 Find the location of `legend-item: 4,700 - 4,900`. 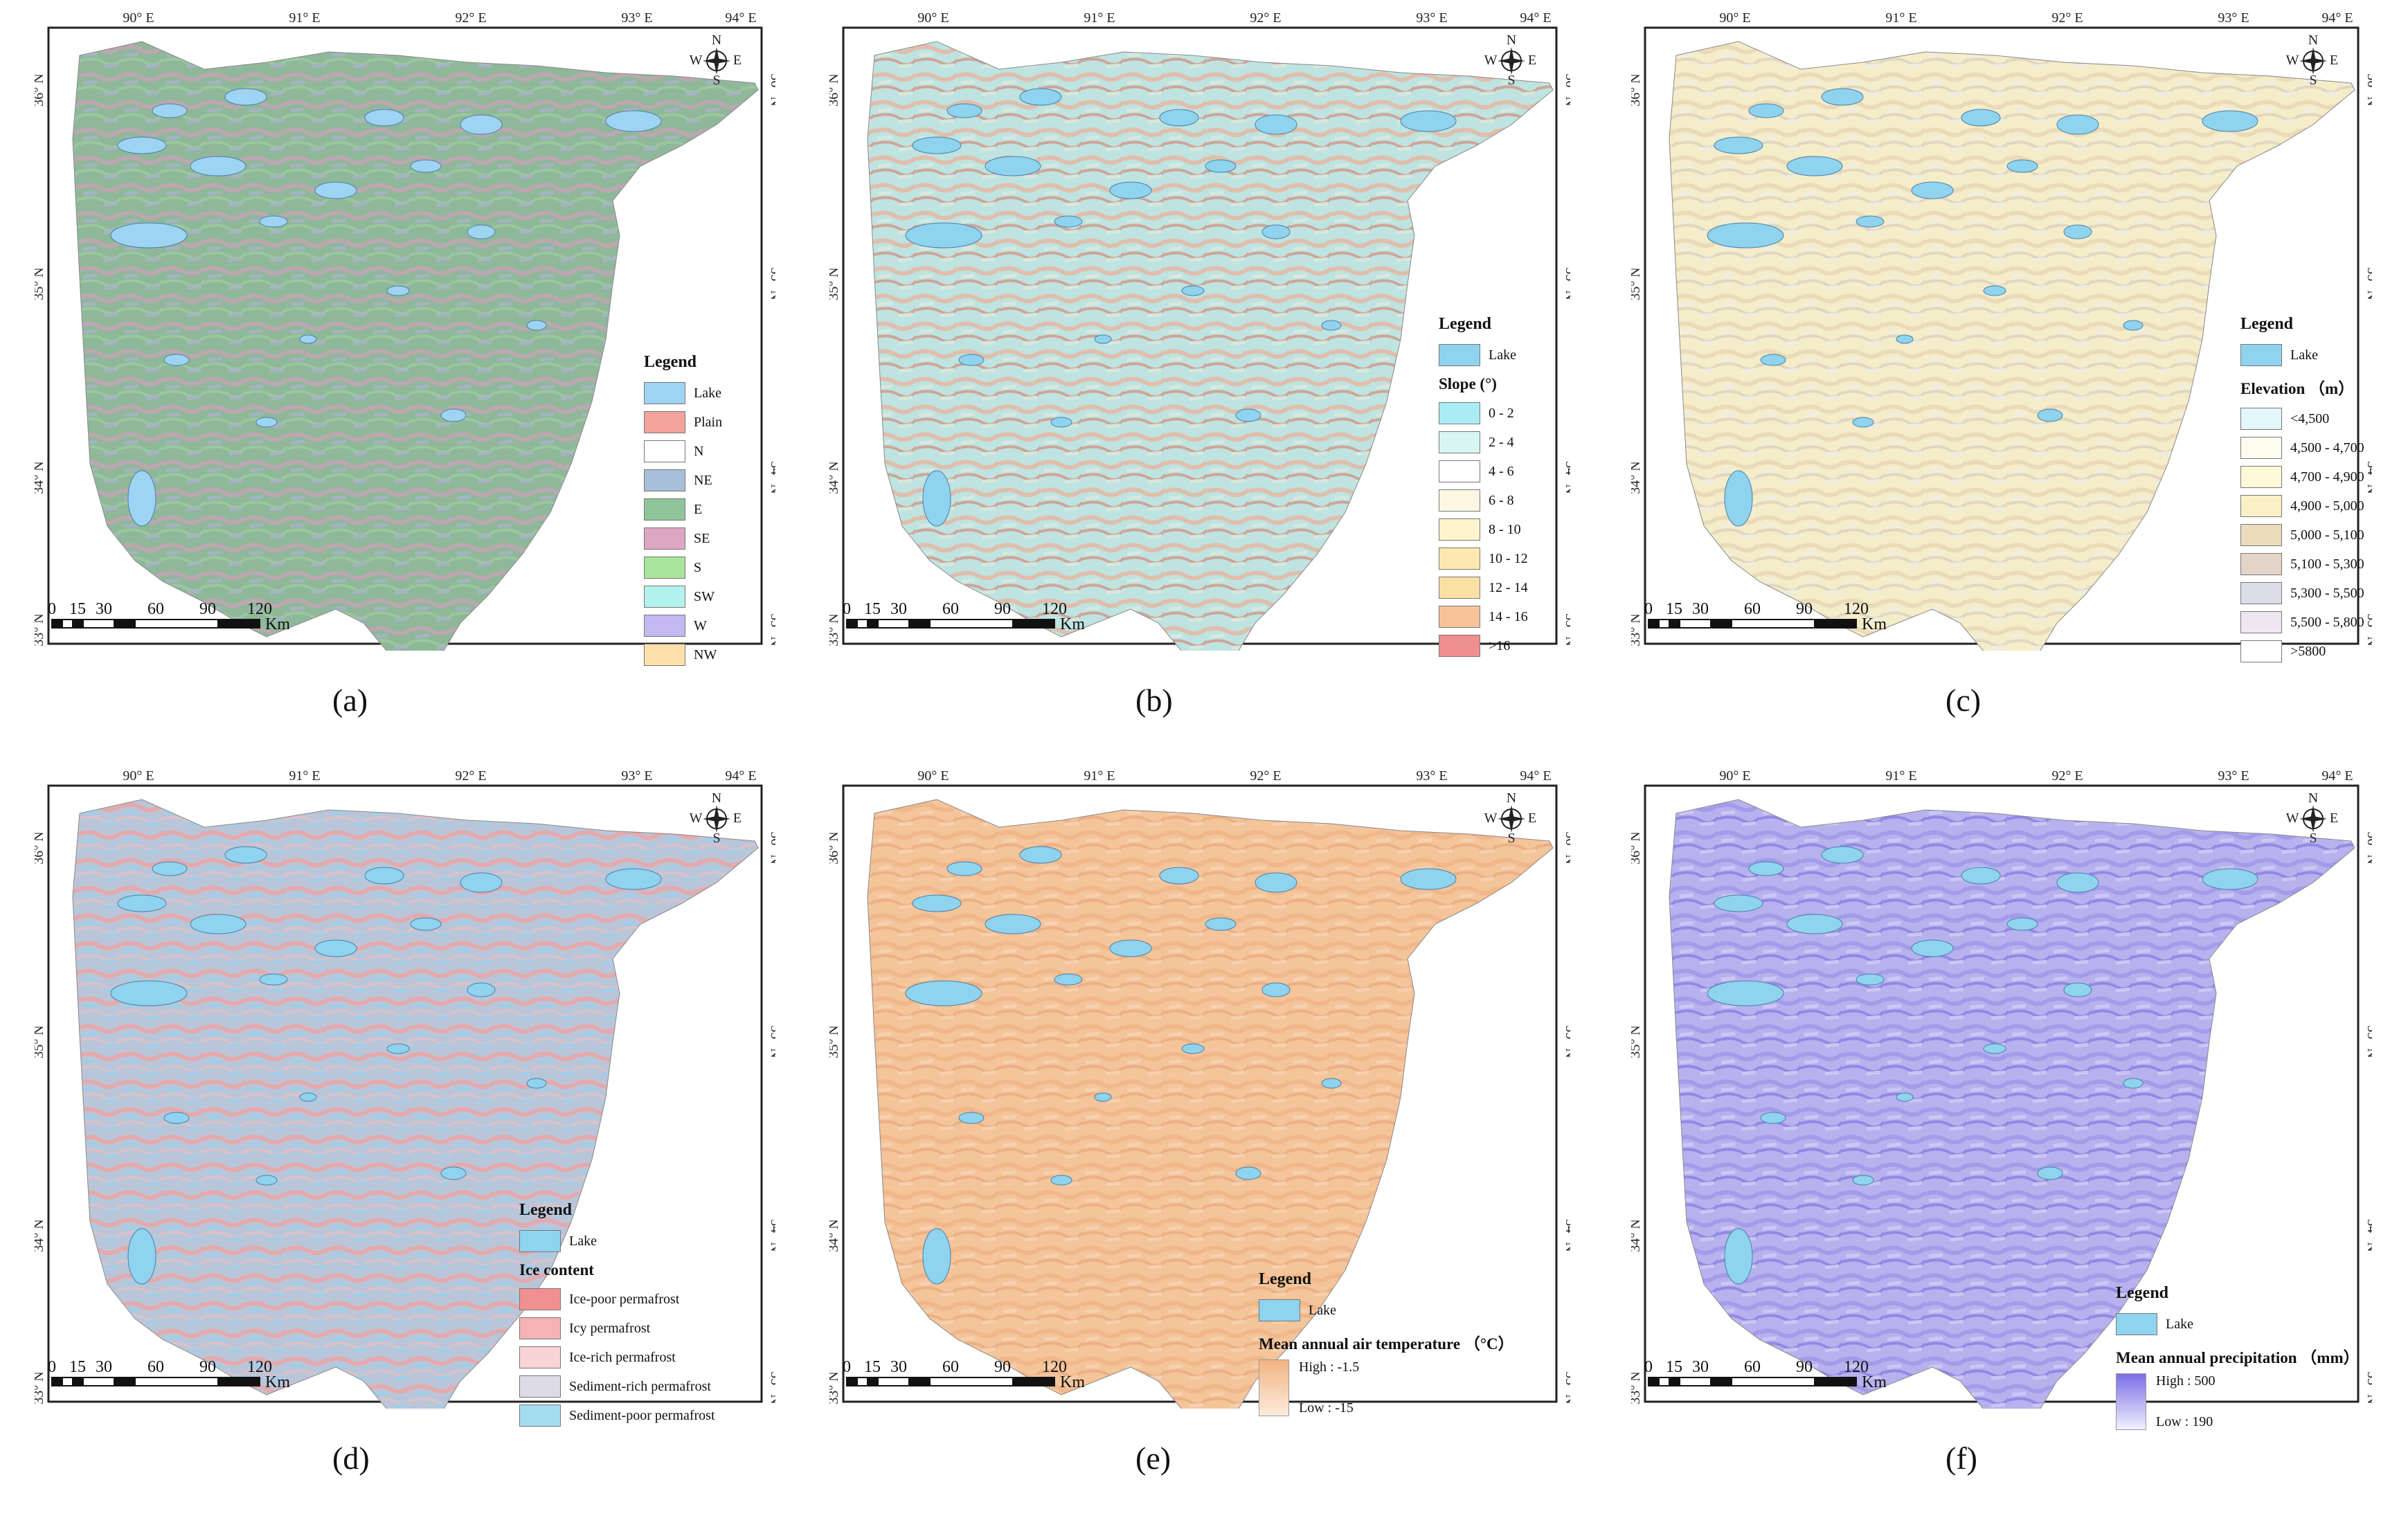

legend-item: 4,700 - 4,900 is located at coordinates (2302, 476).